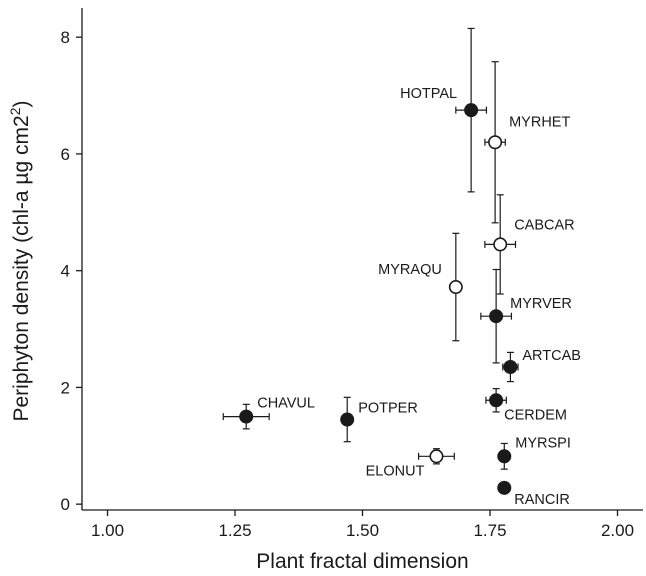  I want to click on point-elonut, so click(436, 456).